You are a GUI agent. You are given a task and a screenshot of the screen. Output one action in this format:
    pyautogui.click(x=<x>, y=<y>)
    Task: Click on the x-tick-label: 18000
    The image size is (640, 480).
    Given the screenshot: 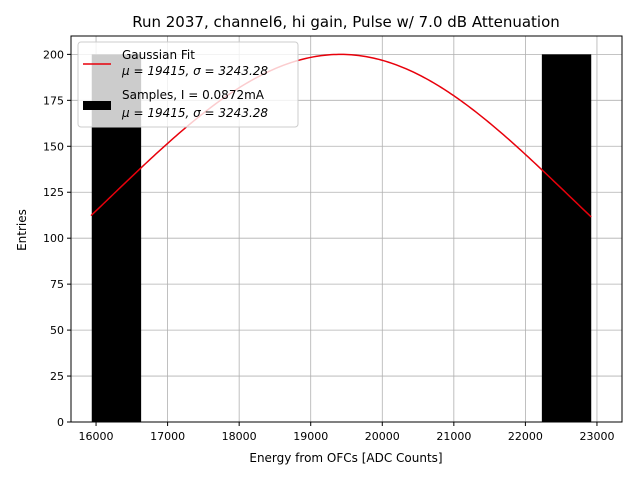 What is the action you would take?
    pyautogui.click(x=239, y=436)
    